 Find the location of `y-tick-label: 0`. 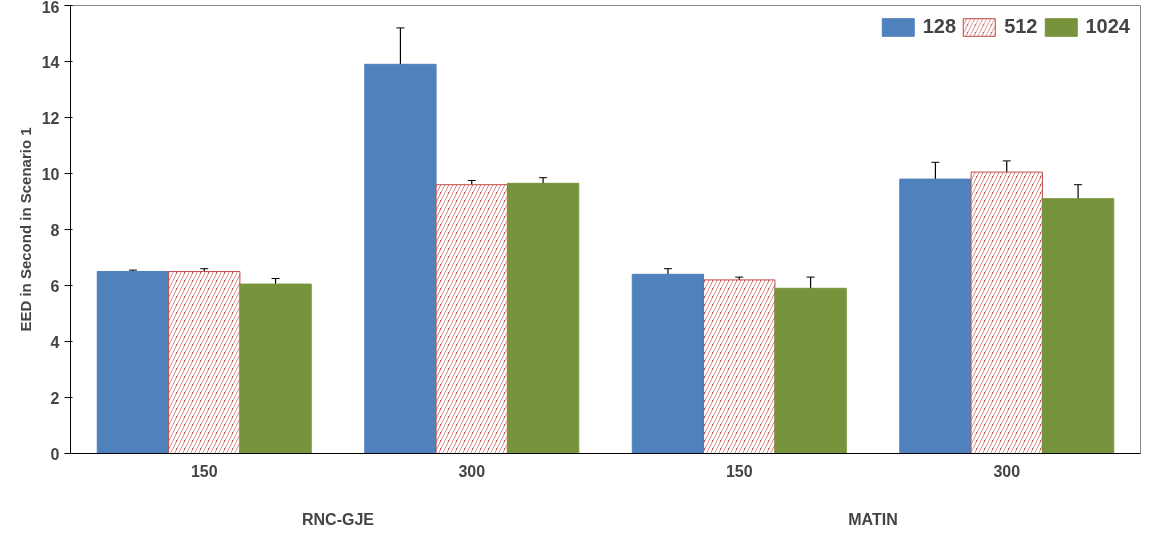

y-tick-label: 0 is located at coordinates (55, 454).